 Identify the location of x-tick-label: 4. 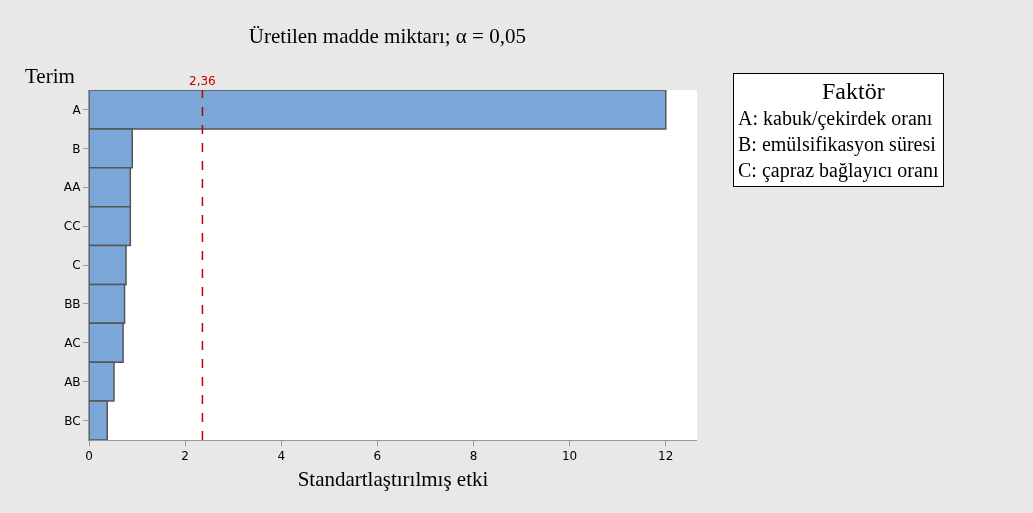
(281, 456).